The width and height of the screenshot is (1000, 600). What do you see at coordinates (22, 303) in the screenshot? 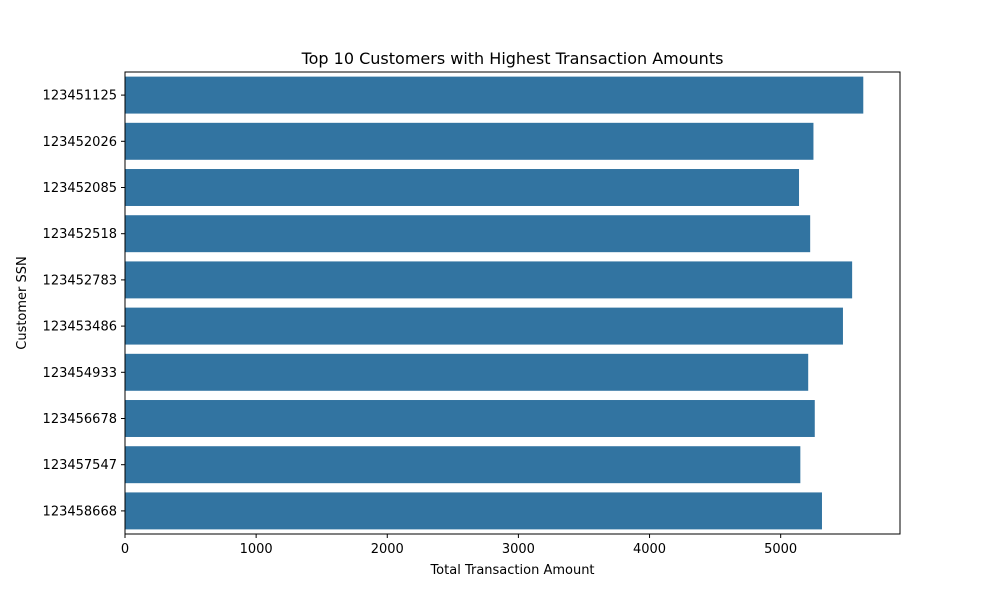
I see `y-axis-label: Customer SSN` at bounding box center [22, 303].